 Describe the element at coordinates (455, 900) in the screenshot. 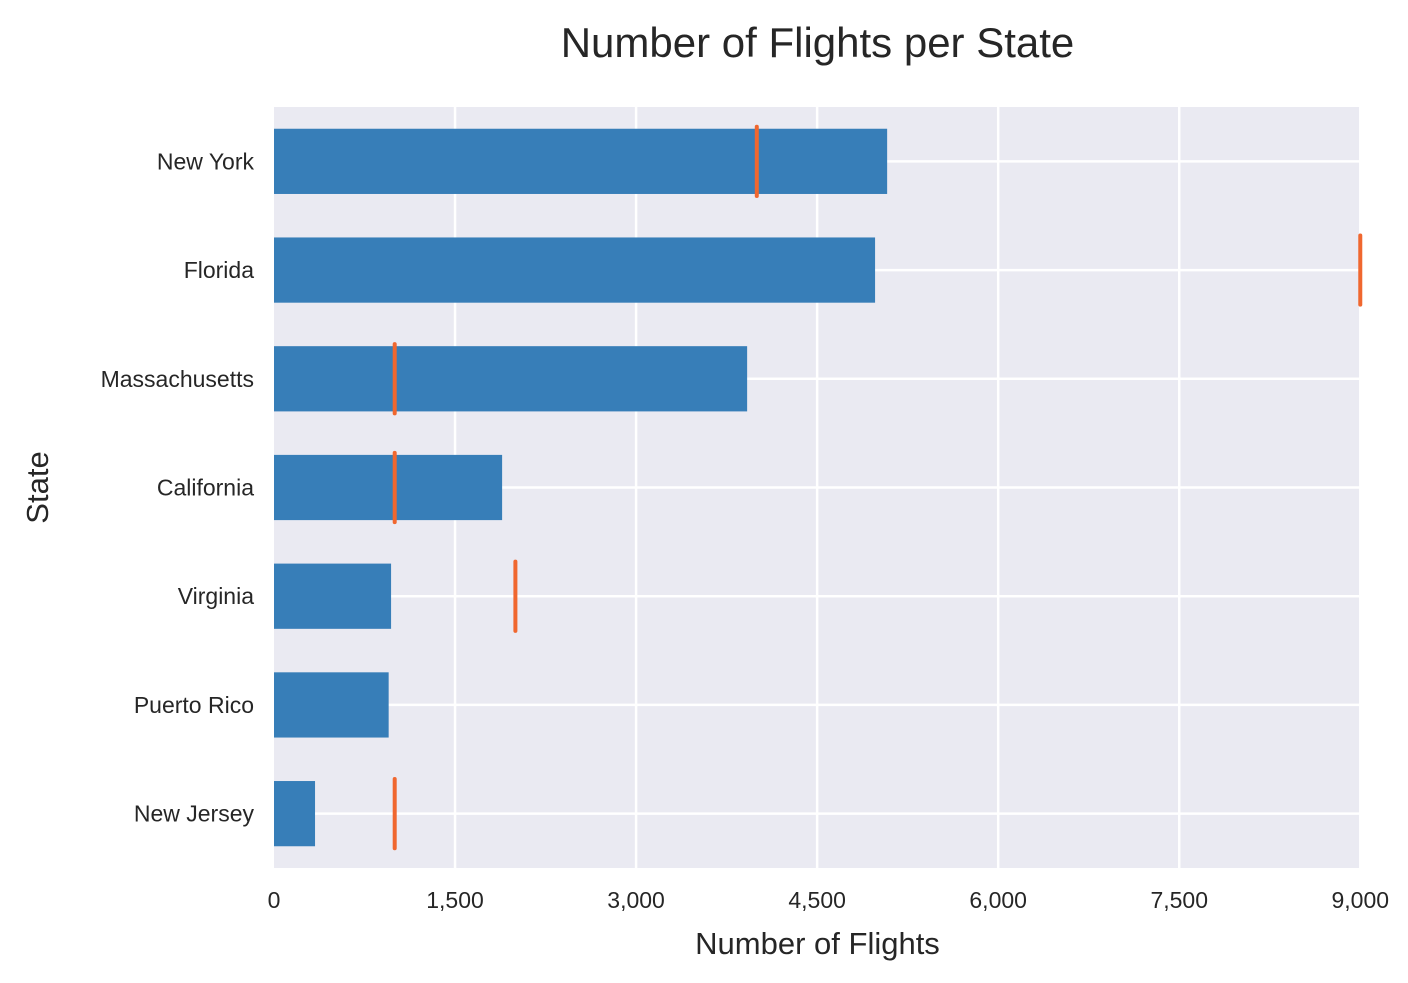

I see `x-tick-label: 1,500` at that location.